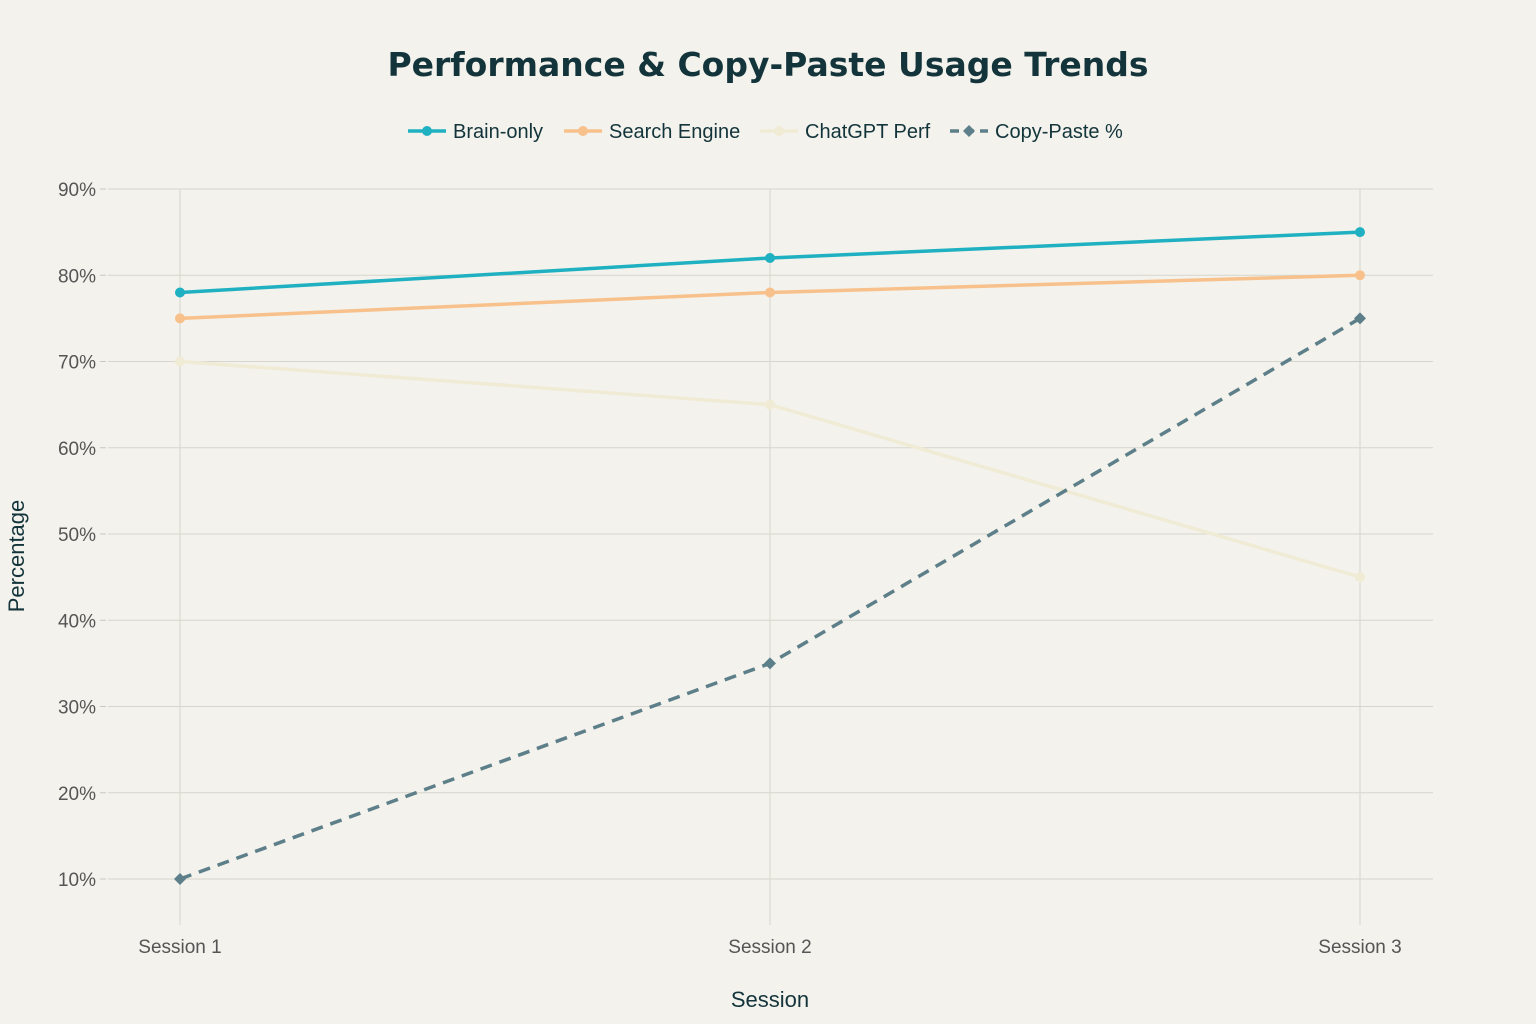 This screenshot has width=1536, height=1024. What do you see at coordinates (1359, 947) in the screenshot?
I see `x-tick-label-session-3: Session 3` at bounding box center [1359, 947].